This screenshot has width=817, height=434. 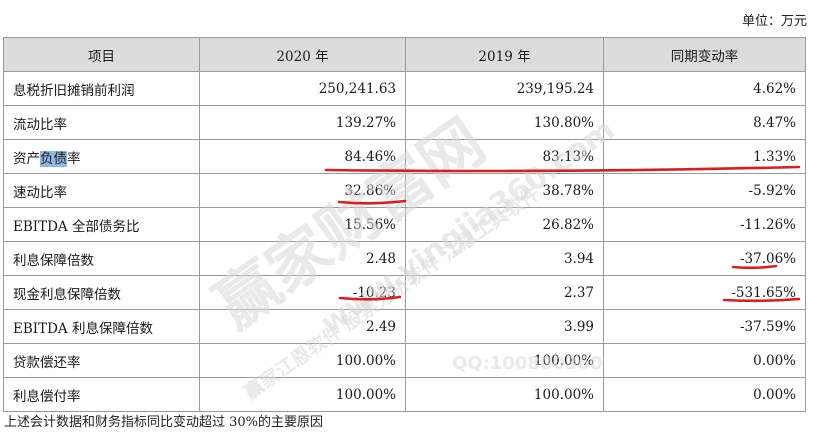 I want to click on row-item-label: 速动比率, so click(x=101, y=190).